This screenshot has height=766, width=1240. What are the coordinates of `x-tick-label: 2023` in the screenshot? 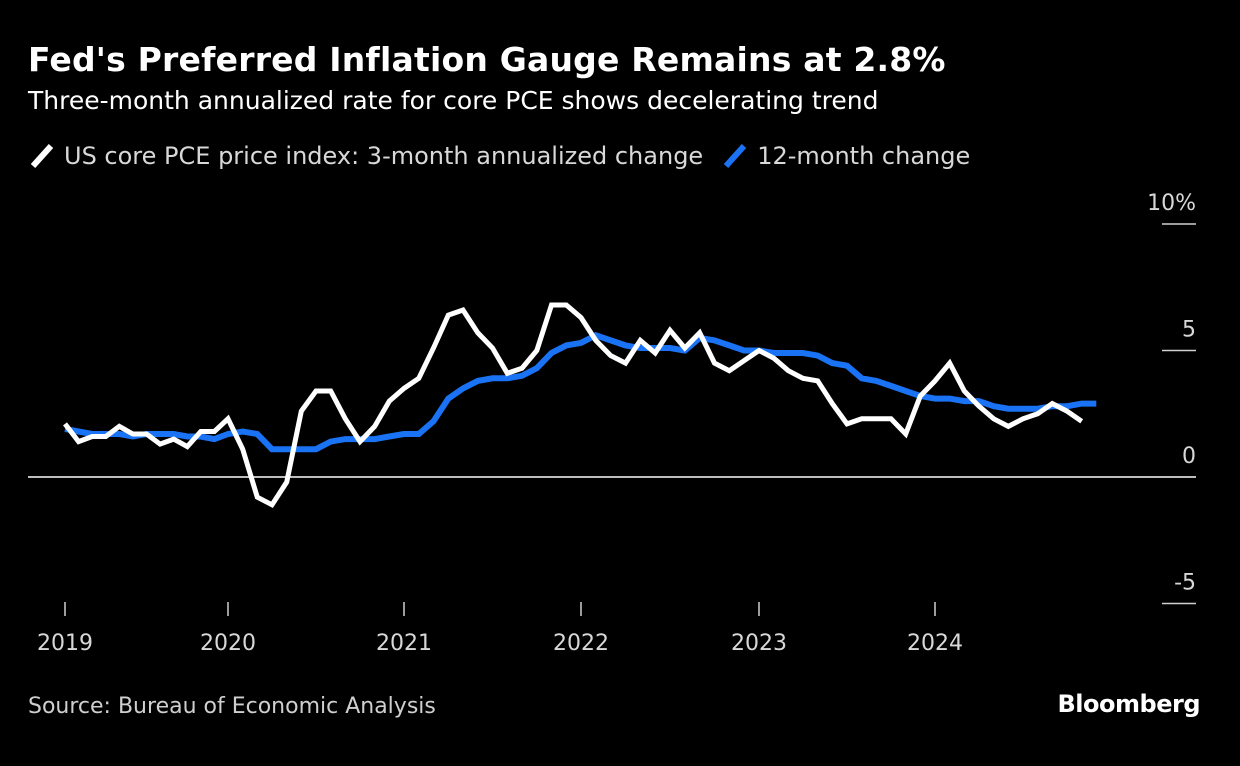 It's located at (759, 643).